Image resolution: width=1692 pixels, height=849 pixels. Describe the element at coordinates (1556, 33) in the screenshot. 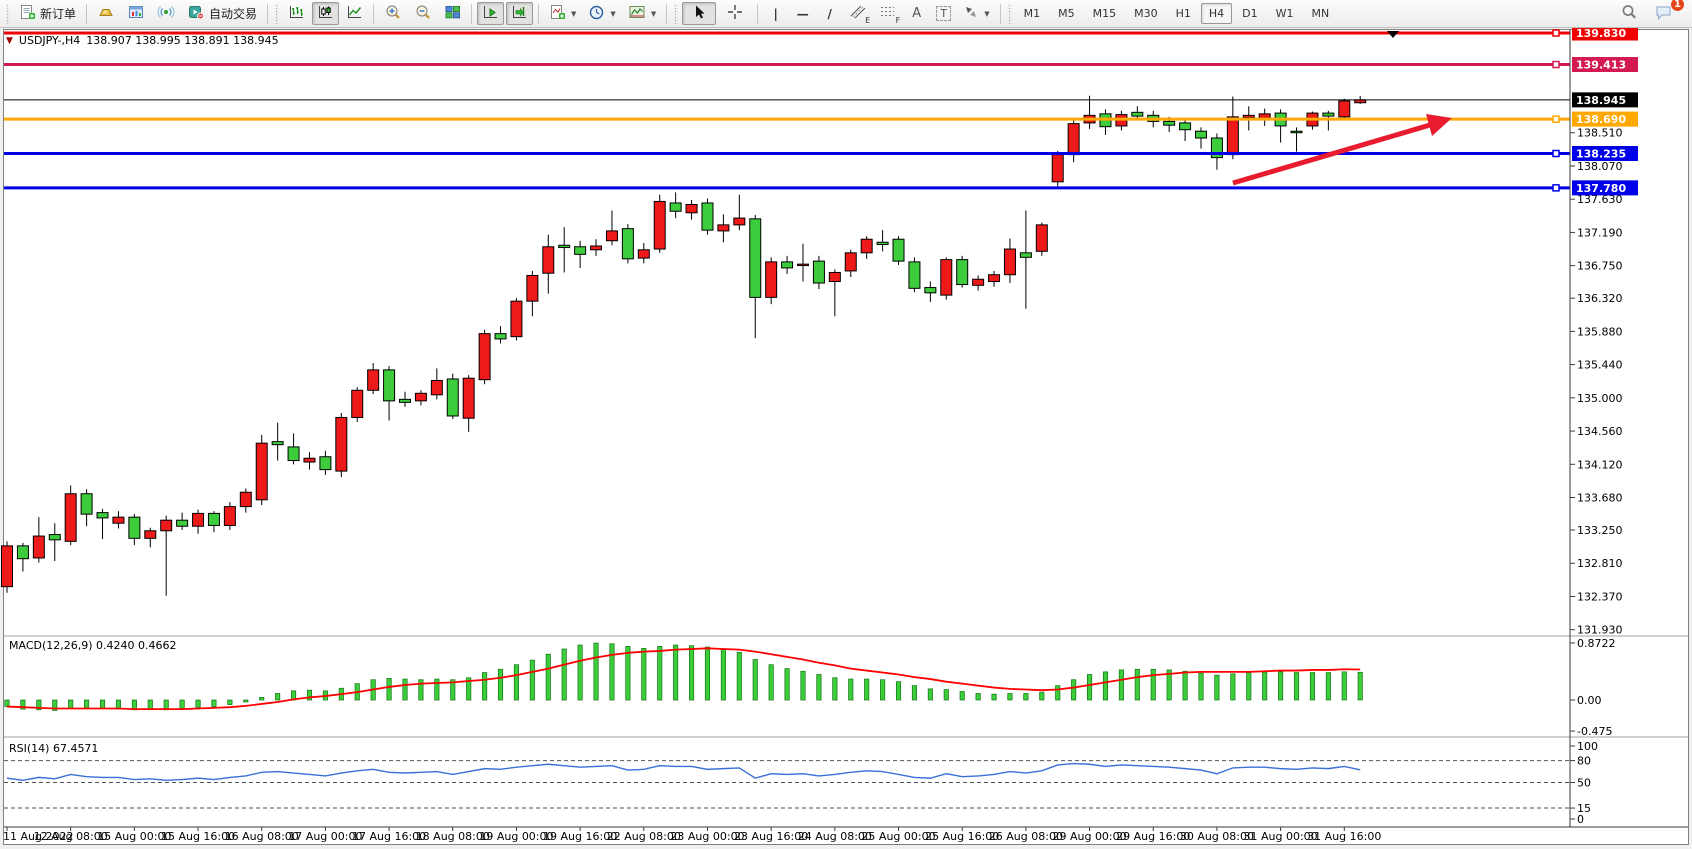

I see `price-level-handle-139.830` at that location.